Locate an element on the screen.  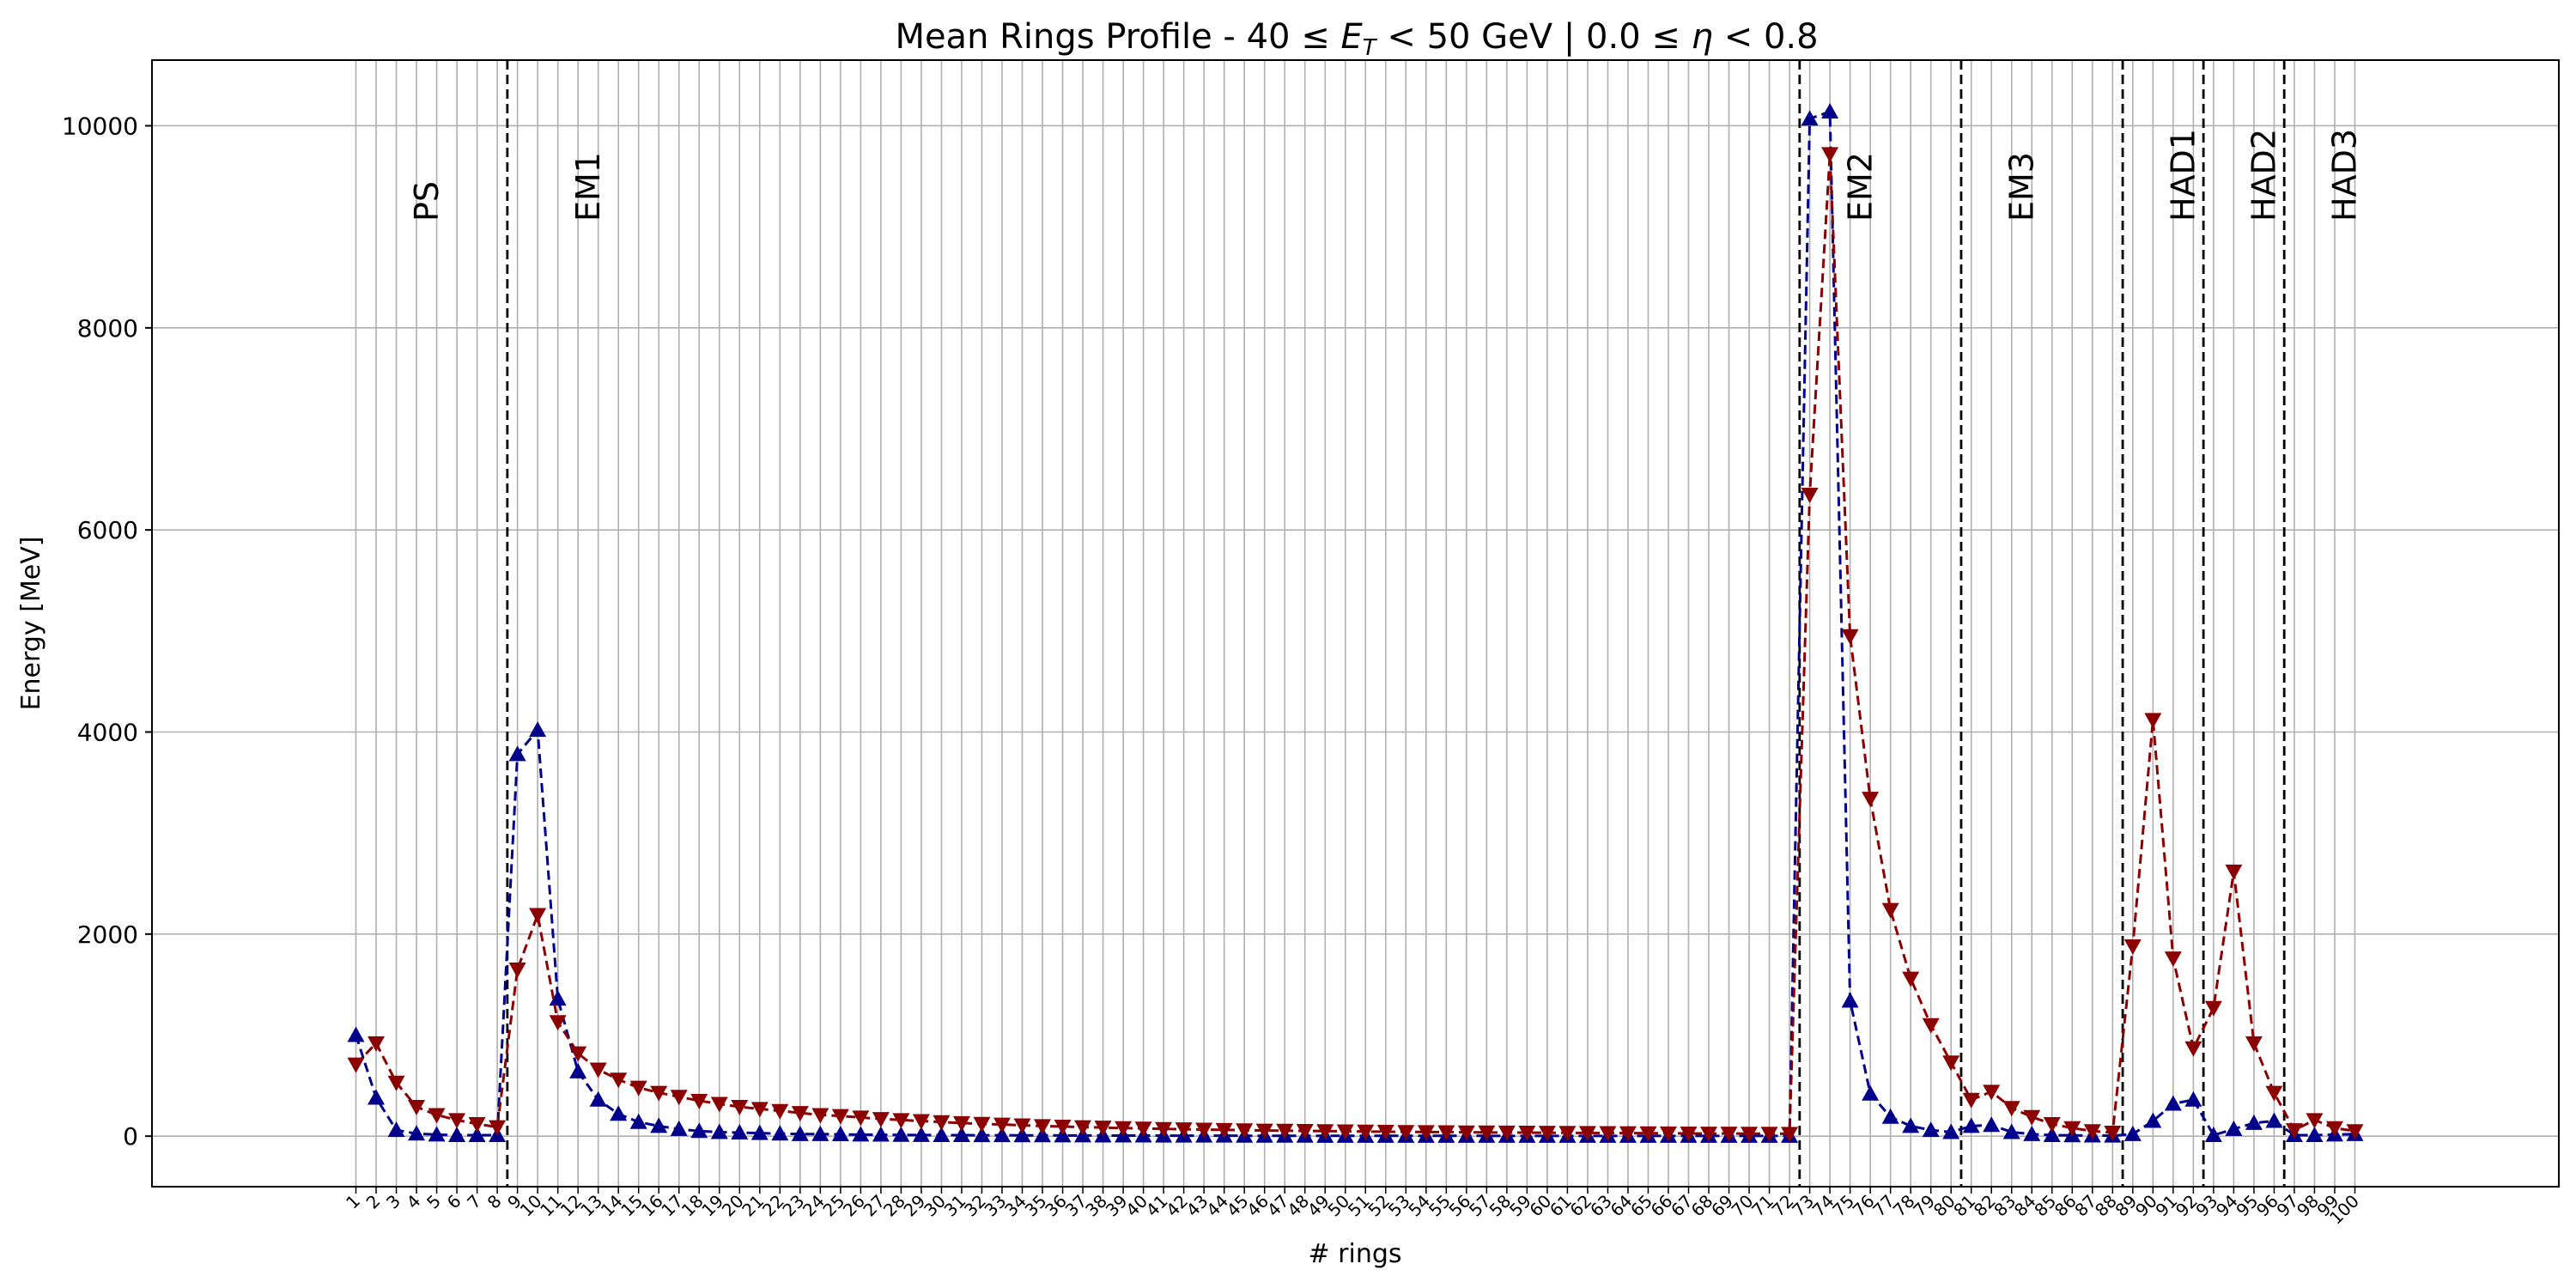
region-label-had3: HAD3 is located at coordinates (2345, 175).